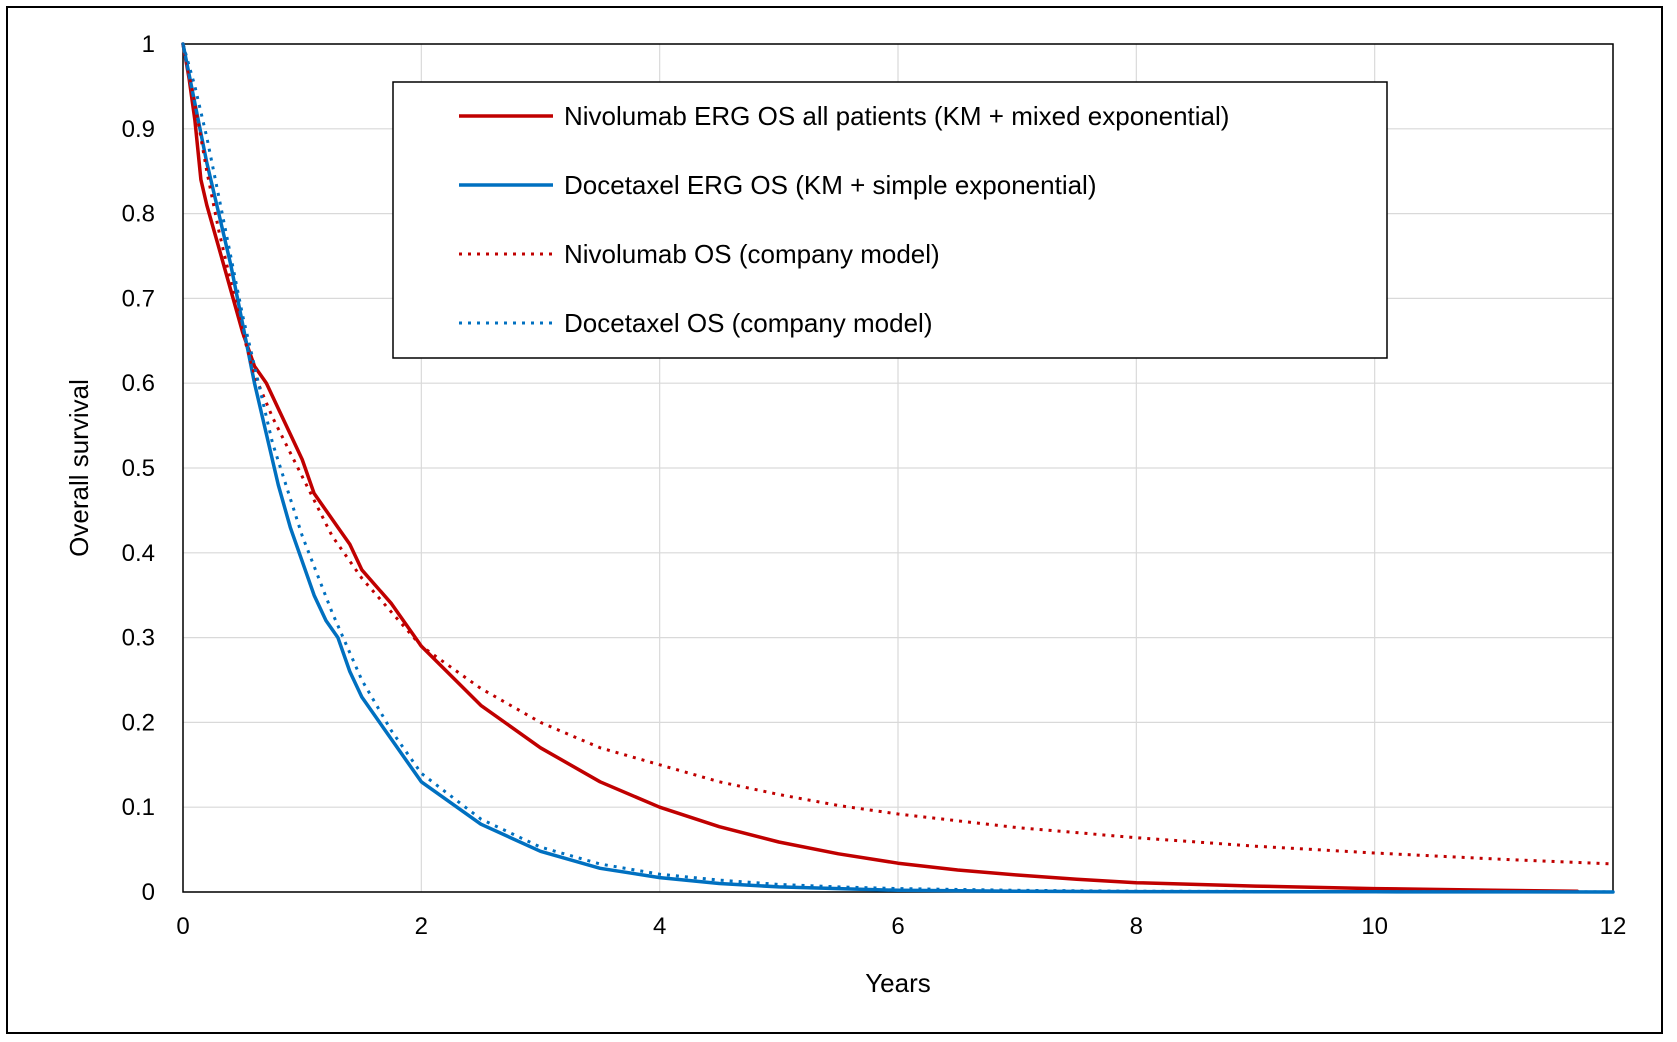 The height and width of the screenshot is (1042, 1677). What do you see at coordinates (148, 892) in the screenshot?
I see `y-tick-label: 0` at bounding box center [148, 892].